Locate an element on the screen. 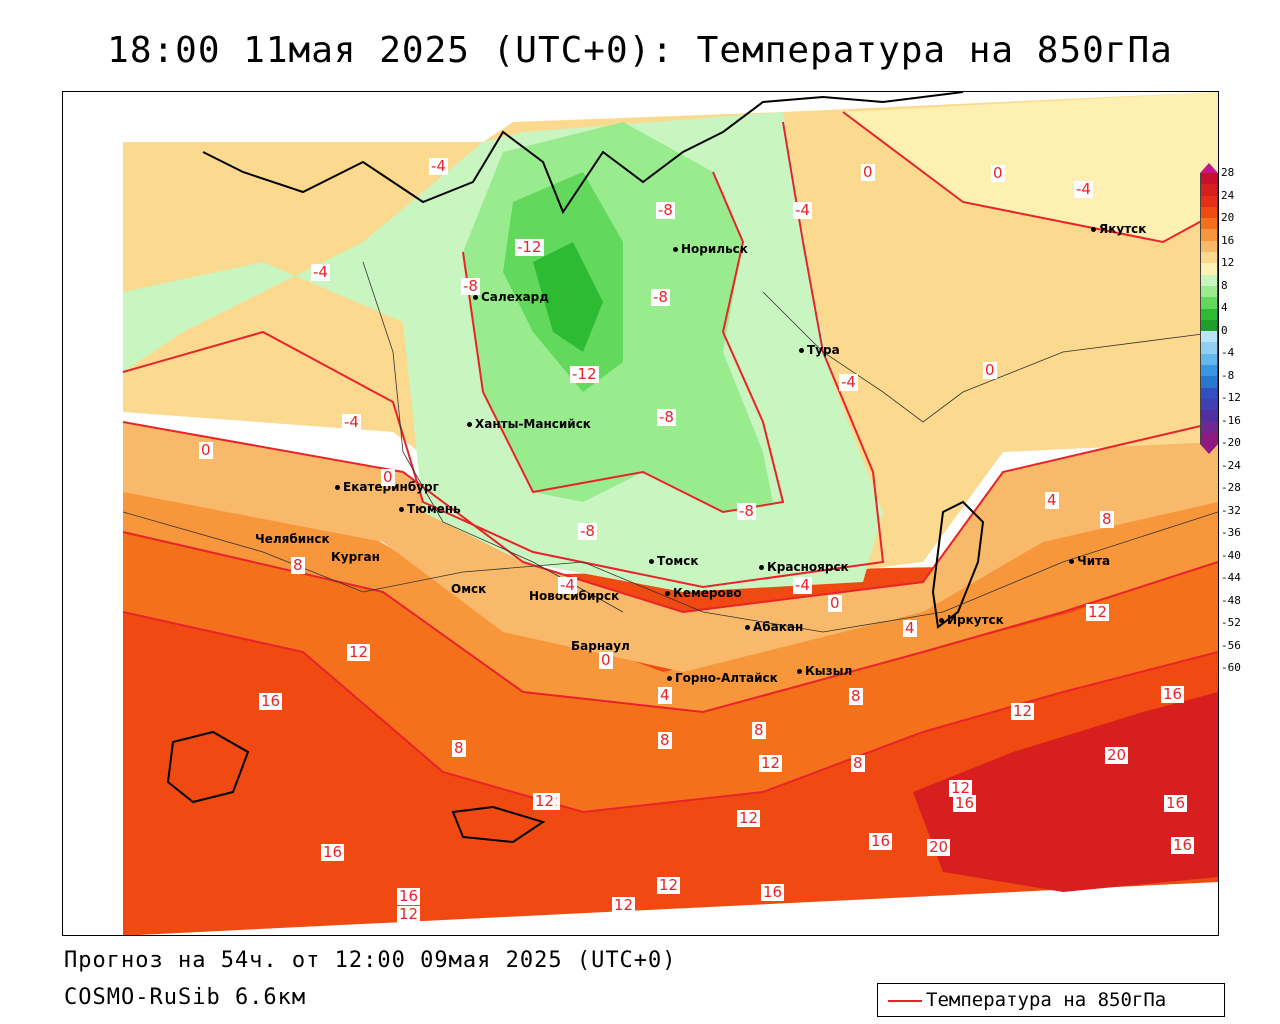  legend-box: Температура на 850гПа is located at coordinates (1051, 1000).